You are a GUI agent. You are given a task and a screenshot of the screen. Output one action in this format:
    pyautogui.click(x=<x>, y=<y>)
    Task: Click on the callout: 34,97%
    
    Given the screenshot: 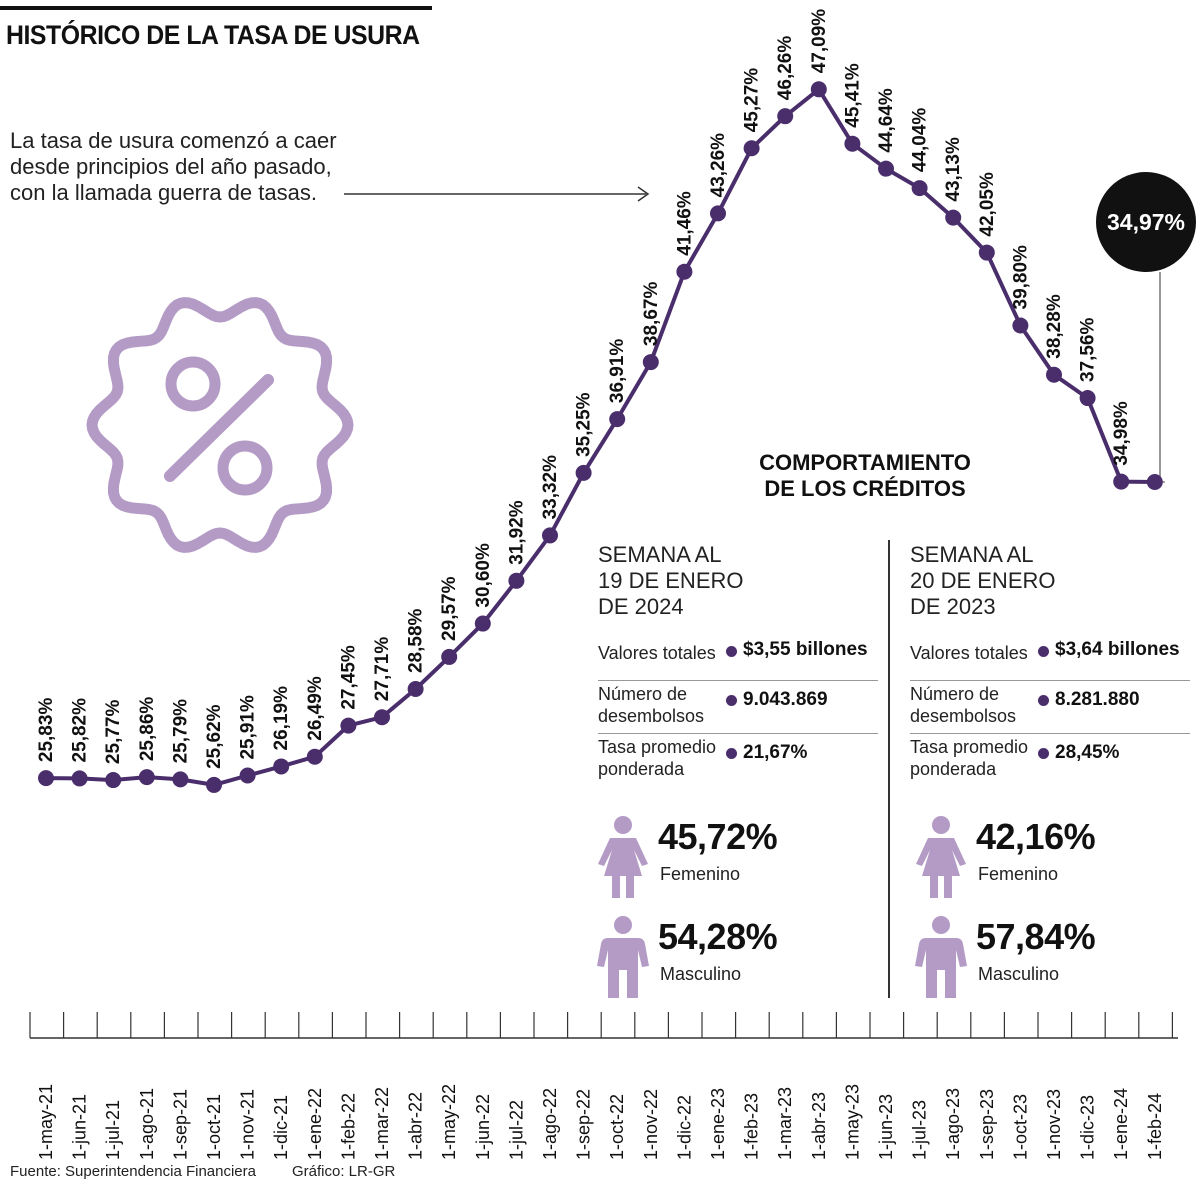 What is the action you would take?
    pyautogui.click(x=1146, y=327)
    